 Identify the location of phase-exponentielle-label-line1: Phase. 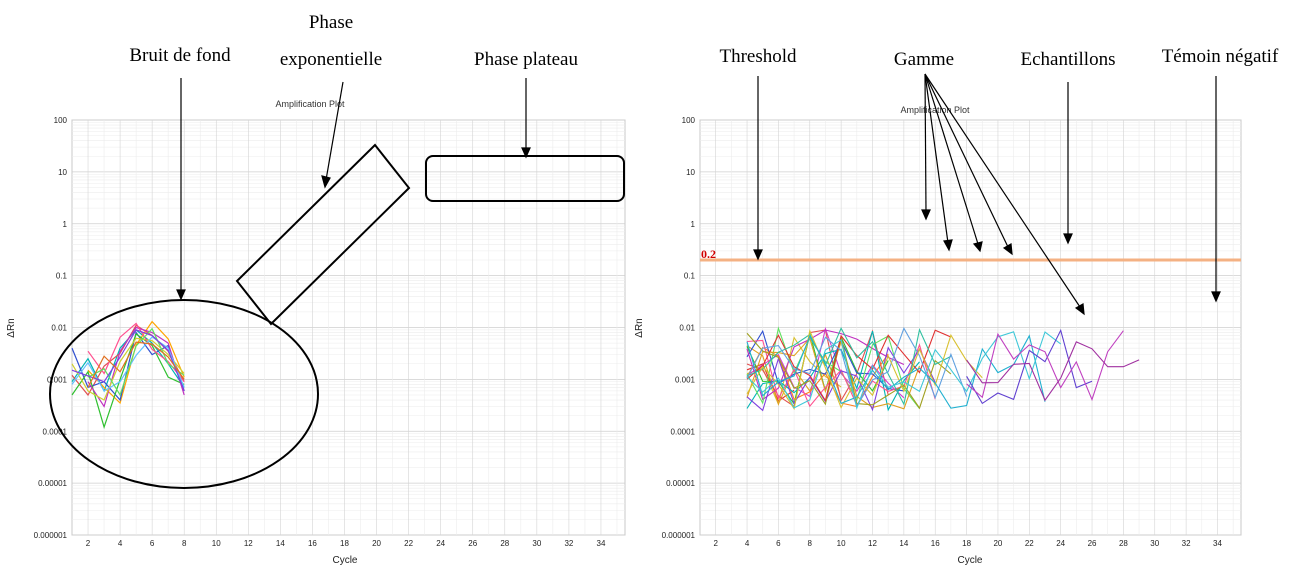
(331, 22).